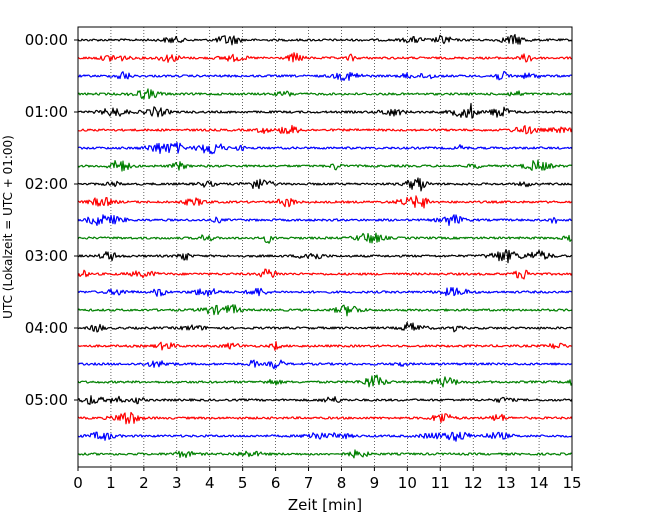 The height and width of the screenshot is (520, 650). What do you see at coordinates (46, 184) in the screenshot?
I see `y-tick-label: 02:00` at bounding box center [46, 184].